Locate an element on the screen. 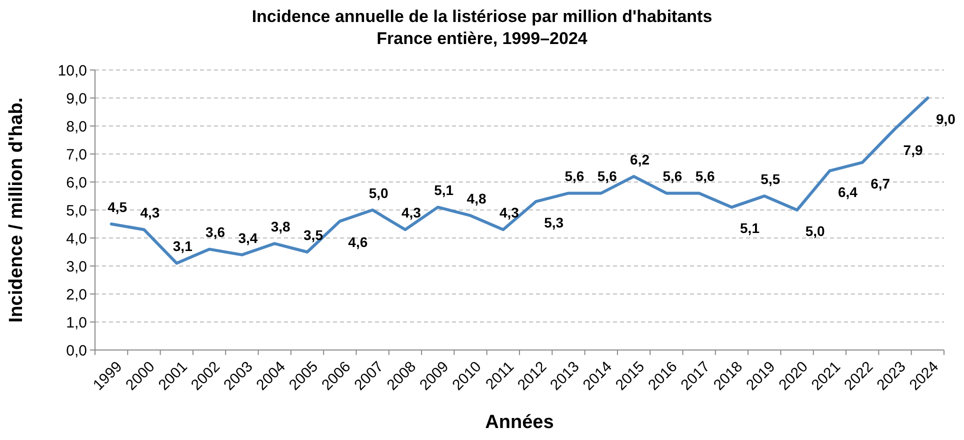 The image size is (964, 440). data-label: 6,4 is located at coordinates (848, 192).